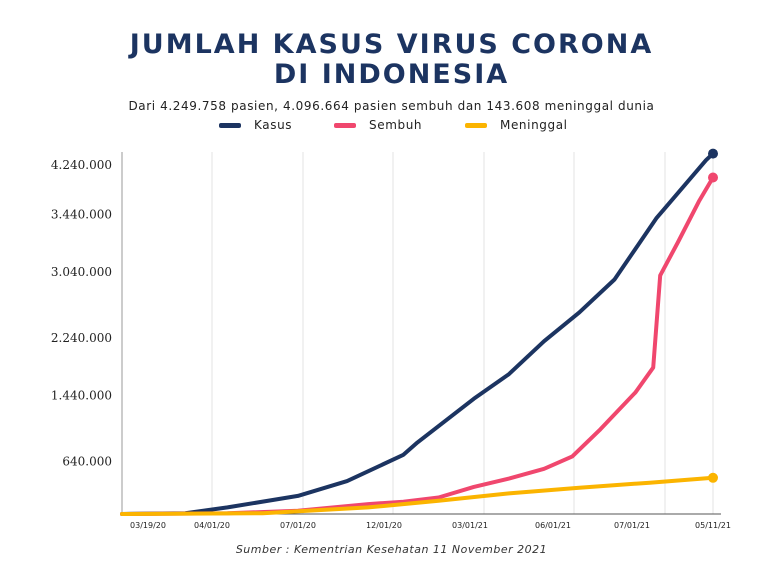  Describe the element at coordinates (230, 125) in the screenshot. I see `legend-swatch-kasus` at that location.